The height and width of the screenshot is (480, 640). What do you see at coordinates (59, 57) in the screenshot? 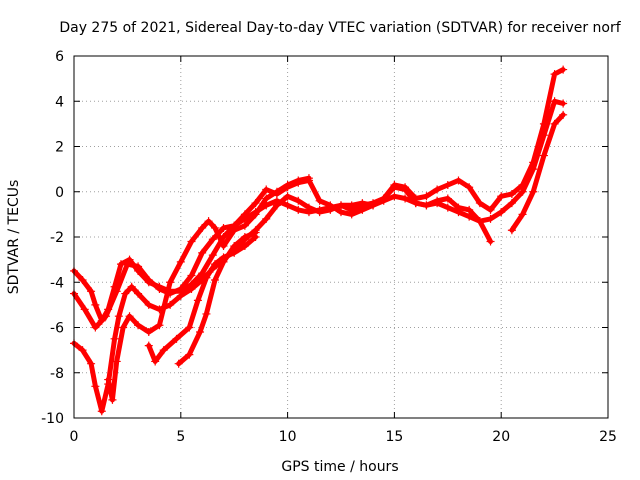
I see `y-tick-label: 6` at bounding box center [59, 57].